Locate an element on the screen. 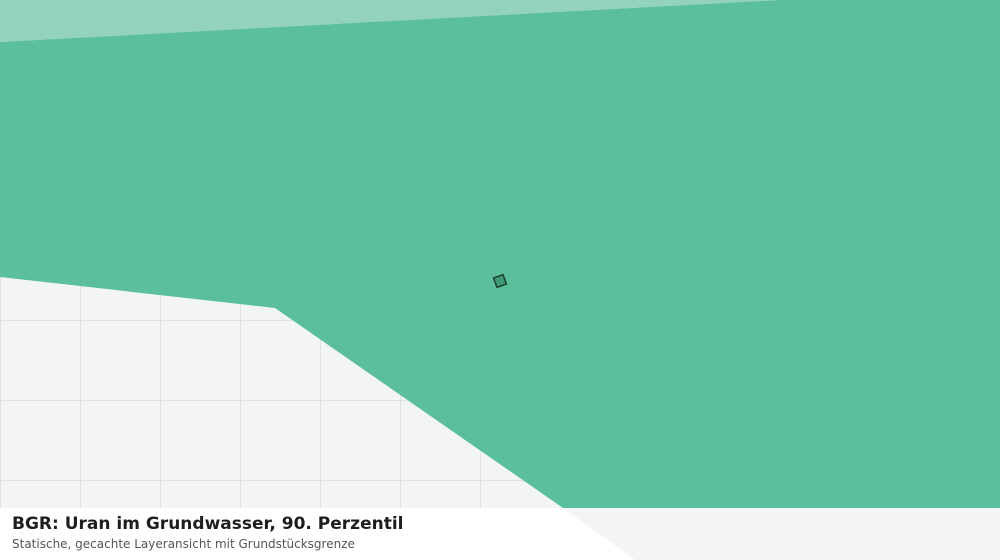 This screenshot has height=560, width=1000. caption-panel is located at coordinates (317, 534).